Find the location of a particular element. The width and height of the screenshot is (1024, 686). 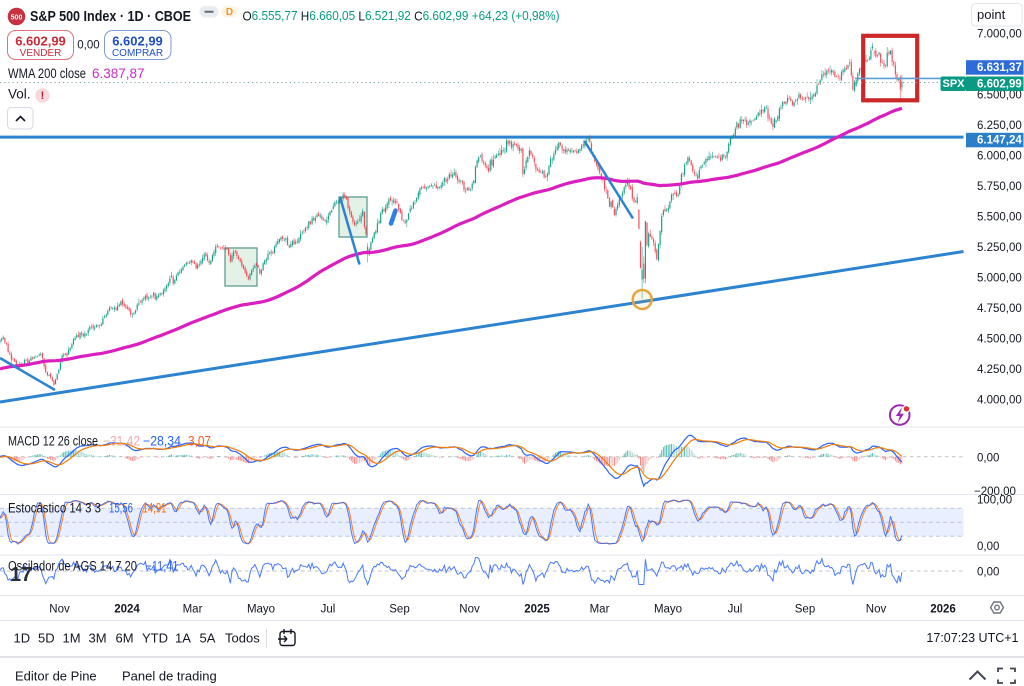

svg-text: Panel de trading is located at coordinates (169, 675).